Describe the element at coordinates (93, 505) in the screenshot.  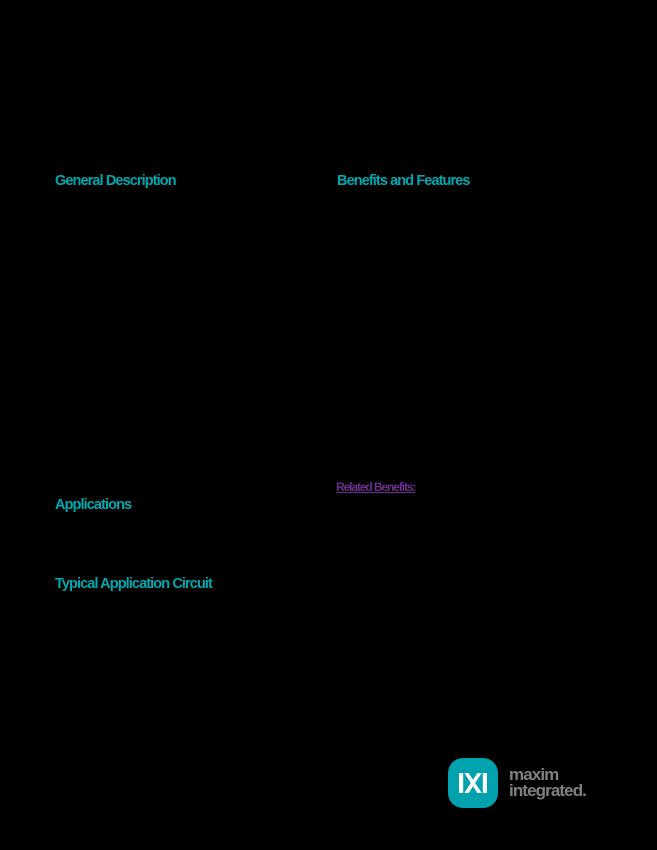
I see `section-heading-applications: Applications` at that location.